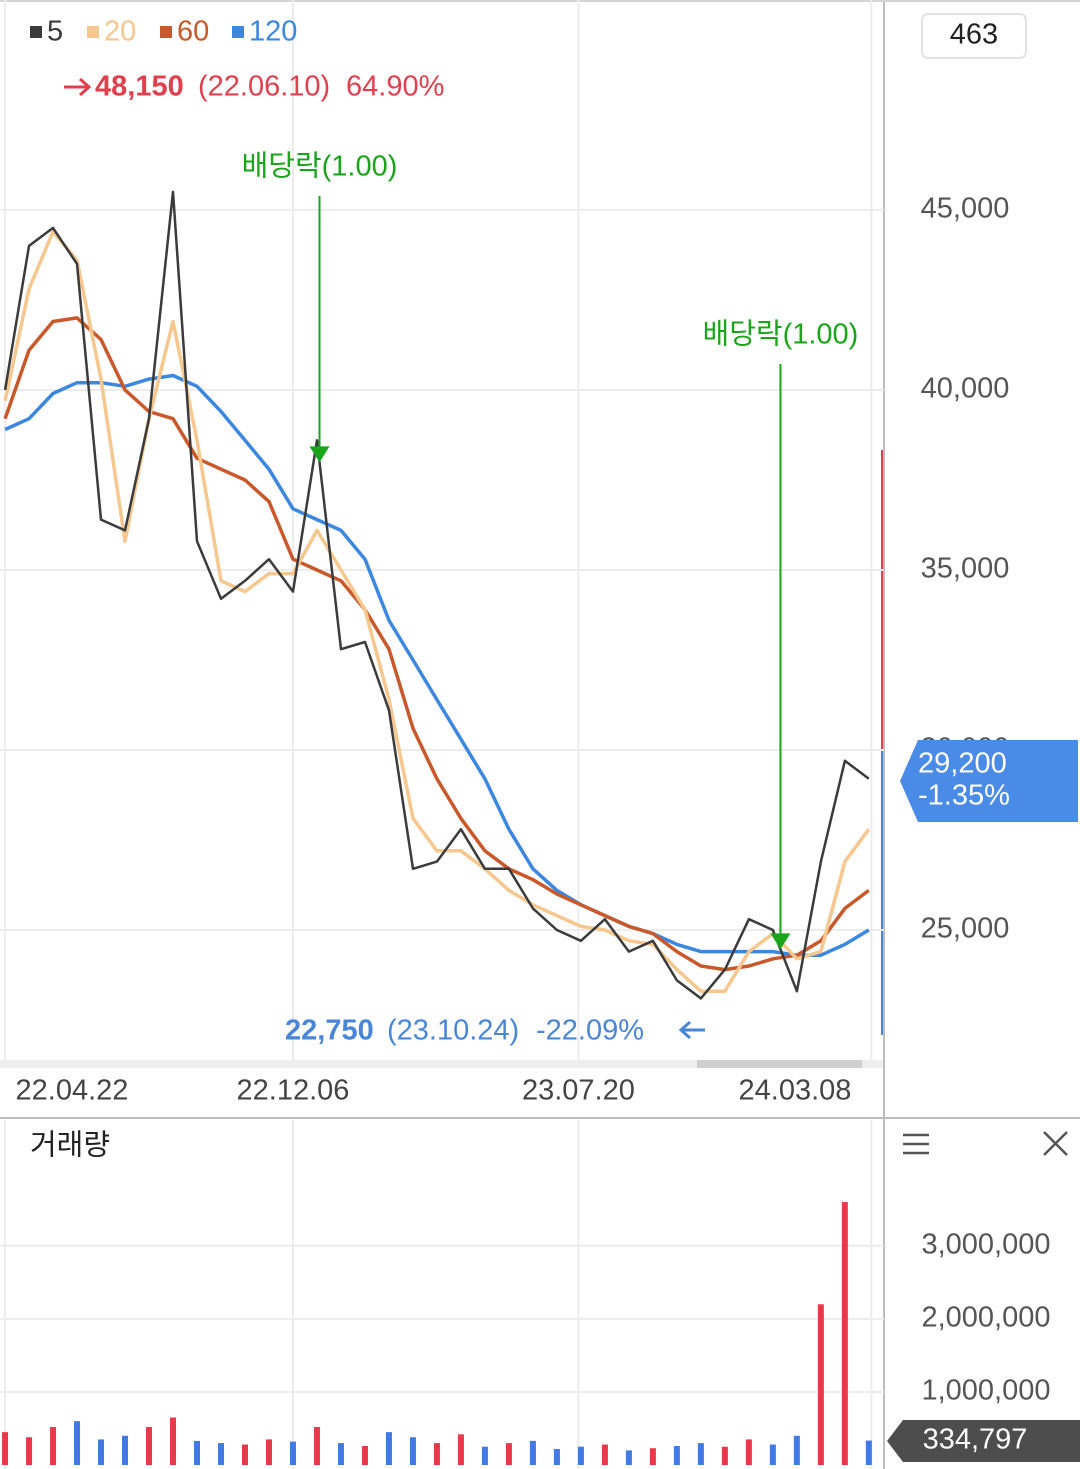  What do you see at coordinates (975, 1440) in the screenshot?
I see `volume-current-label: 334,797` at bounding box center [975, 1440].